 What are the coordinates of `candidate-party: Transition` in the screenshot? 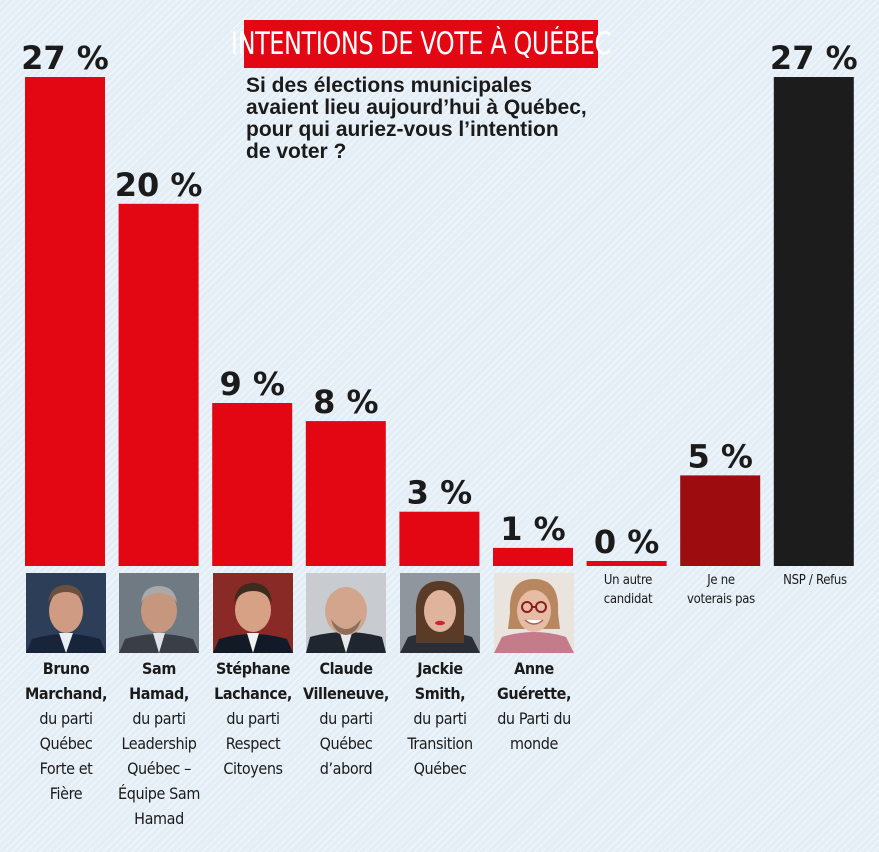 It's located at (440, 743).